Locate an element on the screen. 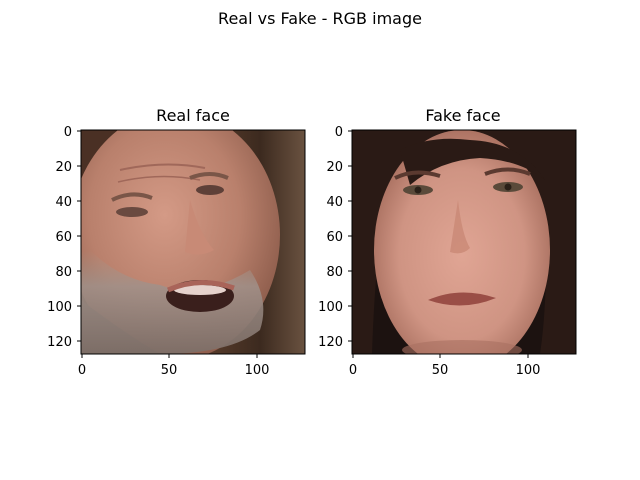  panel-title: Real face is located at coordinates (193, 115).